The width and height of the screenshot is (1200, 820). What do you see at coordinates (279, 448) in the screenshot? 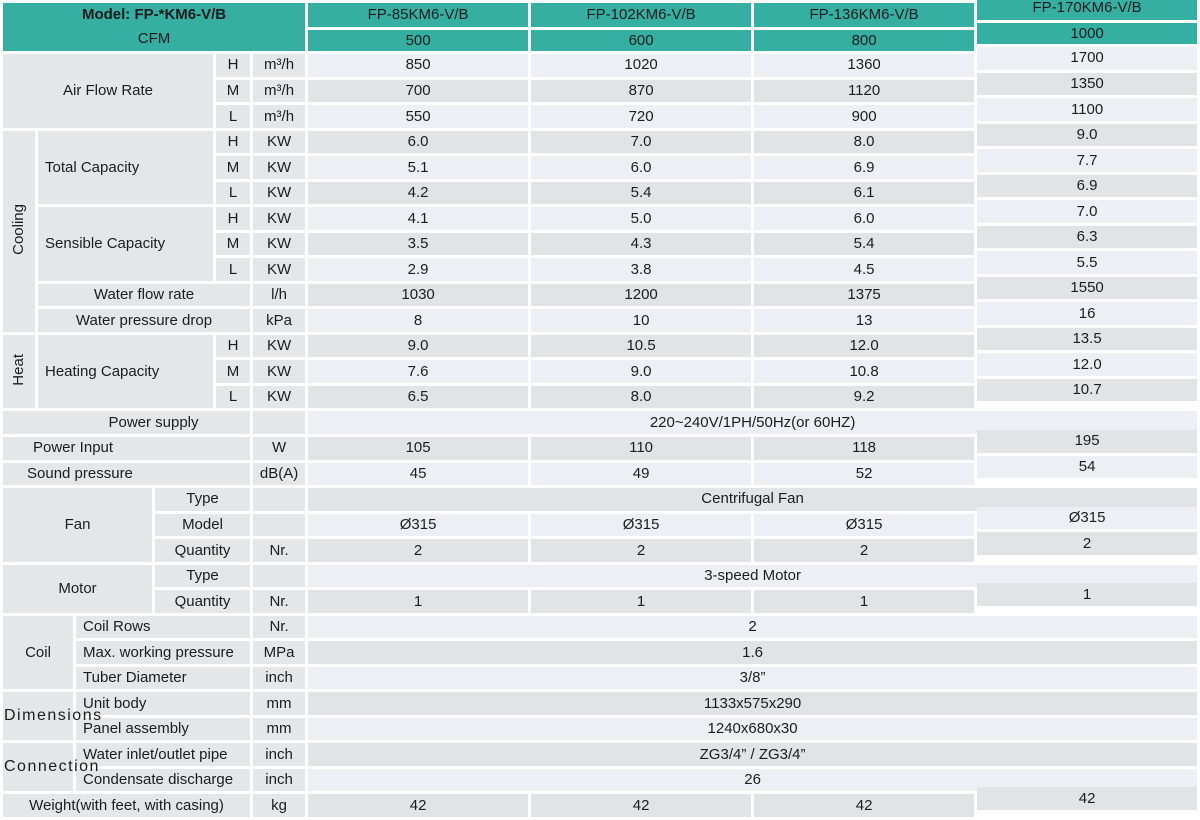
I see `unit-label-w: W` at bounding box center [279, 448].